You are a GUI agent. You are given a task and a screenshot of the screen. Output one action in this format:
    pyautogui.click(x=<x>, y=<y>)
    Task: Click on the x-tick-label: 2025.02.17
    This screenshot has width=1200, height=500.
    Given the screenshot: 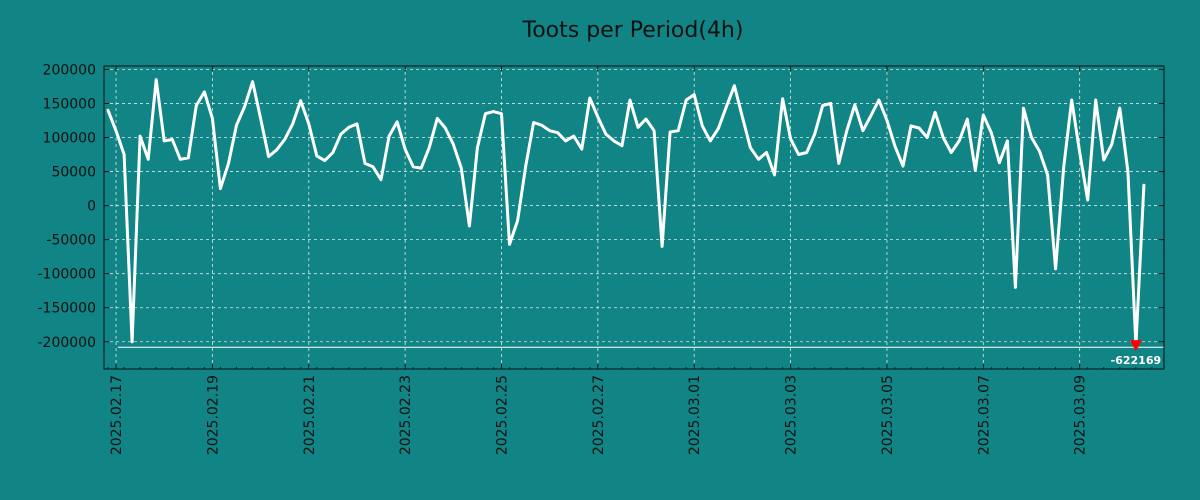 What is the action you would take?
    pyautogui.click(x=117, y=415)
    